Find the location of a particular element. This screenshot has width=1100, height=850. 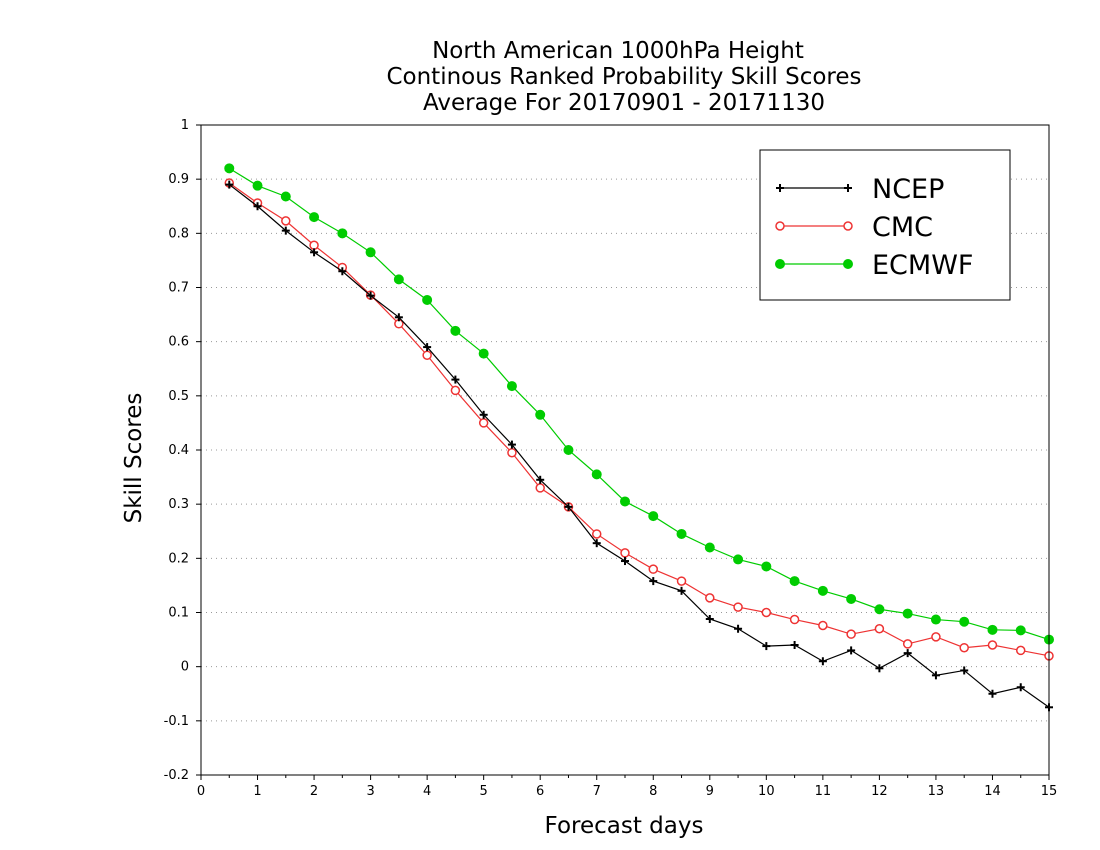

x-tick-label: 0 is located at coordinates (201, 791).